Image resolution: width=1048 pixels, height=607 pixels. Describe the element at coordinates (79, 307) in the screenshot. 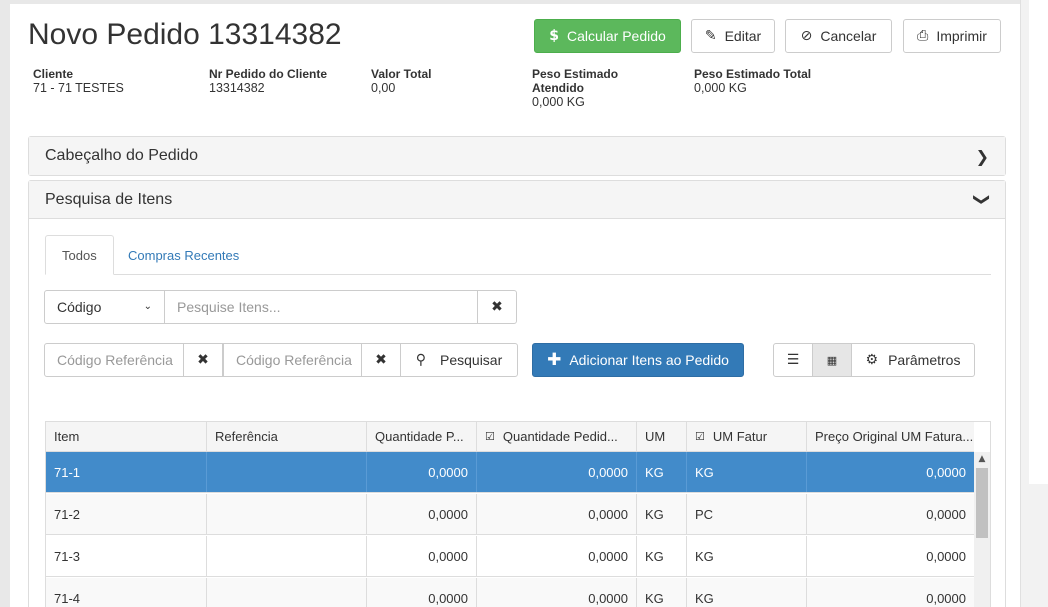

I see `search-field-select-value: Código` at that location.